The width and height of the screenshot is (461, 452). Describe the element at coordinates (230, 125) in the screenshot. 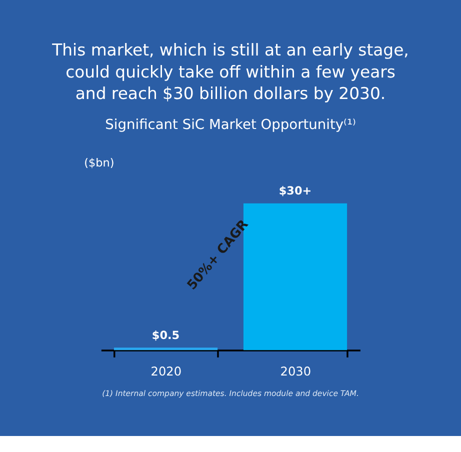

I see `chart-subtitle: Significant SiC Market Opportunity⁽¹⁾` at that location.